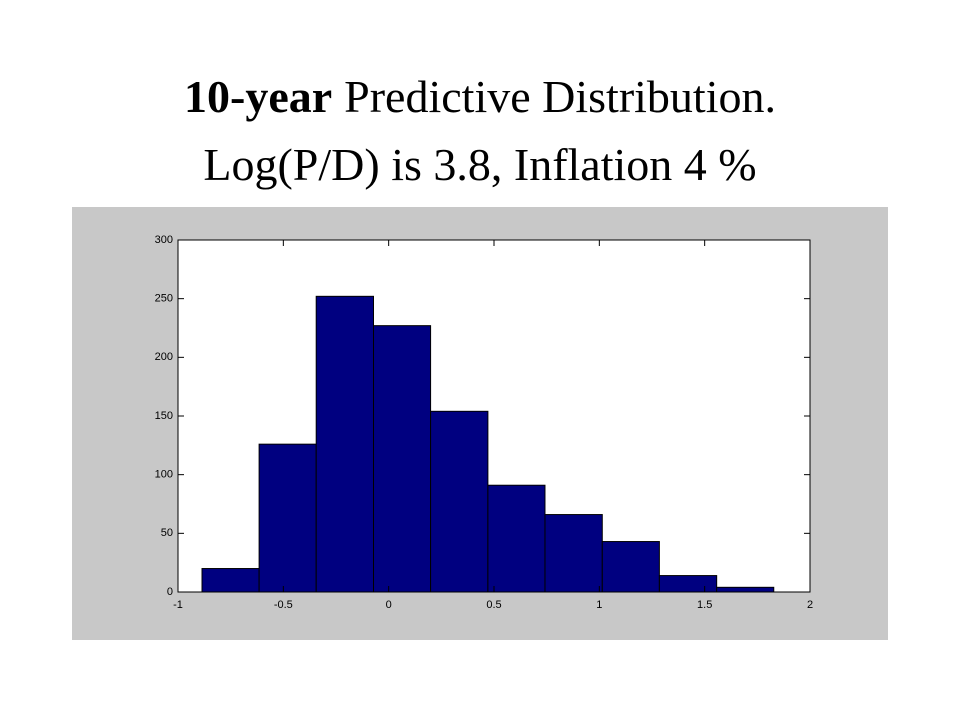  I want to click on x-tick-label: -1, so click(178, 605).